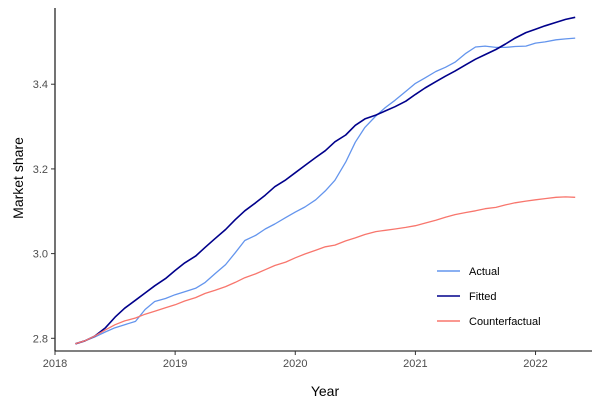 The height and width of the screenshot is (403, 594). Describe the element at coordinates (55, 364) in the screenshot. I see `x-tick-label: 2018` at that location.